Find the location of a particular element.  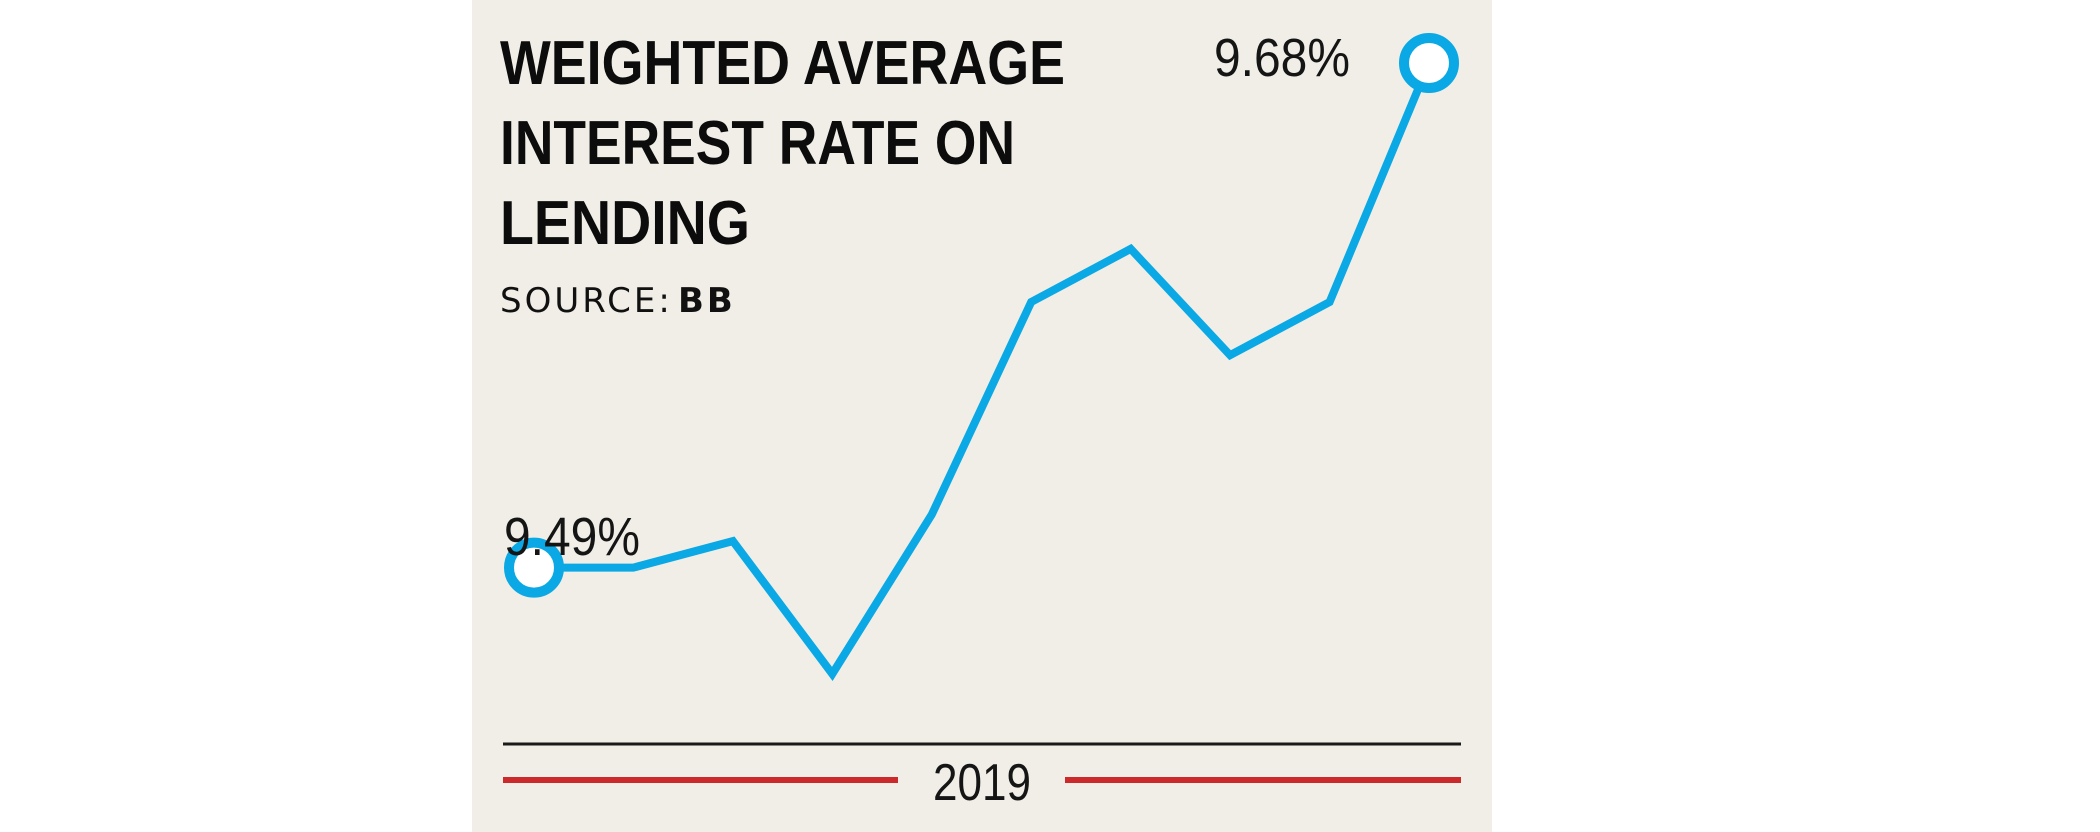

chart-title-line-1: WEIGHTED AVERAGE is located at coordinates (782, 63).